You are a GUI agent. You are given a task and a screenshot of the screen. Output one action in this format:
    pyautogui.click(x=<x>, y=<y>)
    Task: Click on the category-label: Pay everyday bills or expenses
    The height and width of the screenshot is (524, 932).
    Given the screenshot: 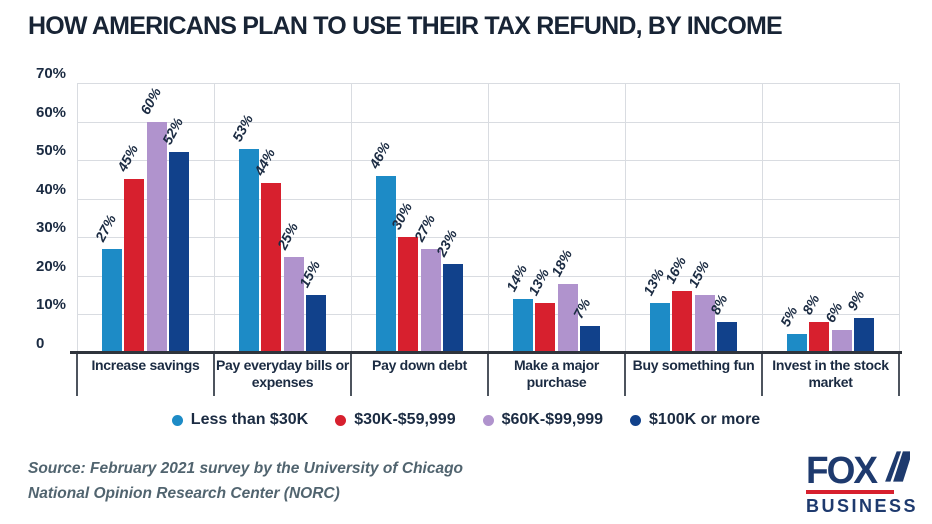 What is the action you would take?
    pyautogui.click(x=283, y=373)
    